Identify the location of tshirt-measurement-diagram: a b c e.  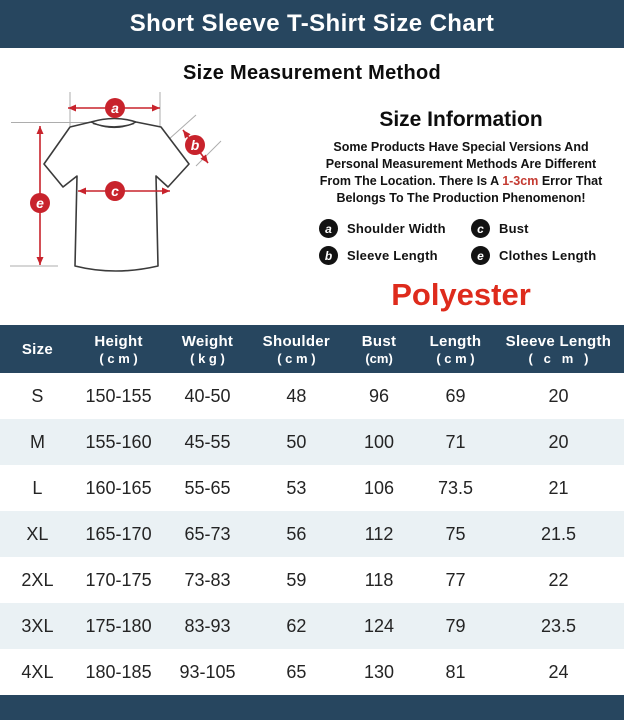
(116, 182).